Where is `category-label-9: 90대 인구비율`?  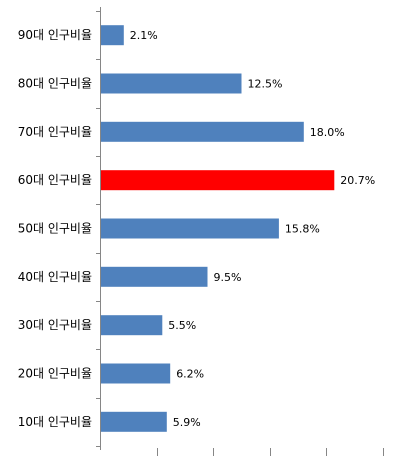
category-label-9: 90대 인구비율 is located at coordinates (55, 35).